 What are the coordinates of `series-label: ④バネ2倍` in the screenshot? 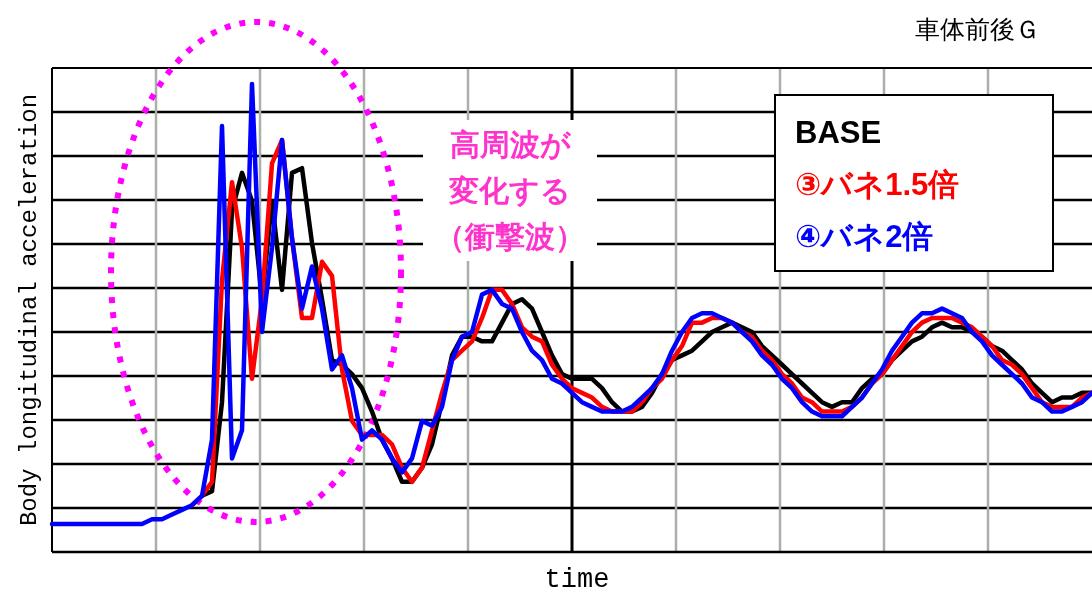 It's located at (864, 236).